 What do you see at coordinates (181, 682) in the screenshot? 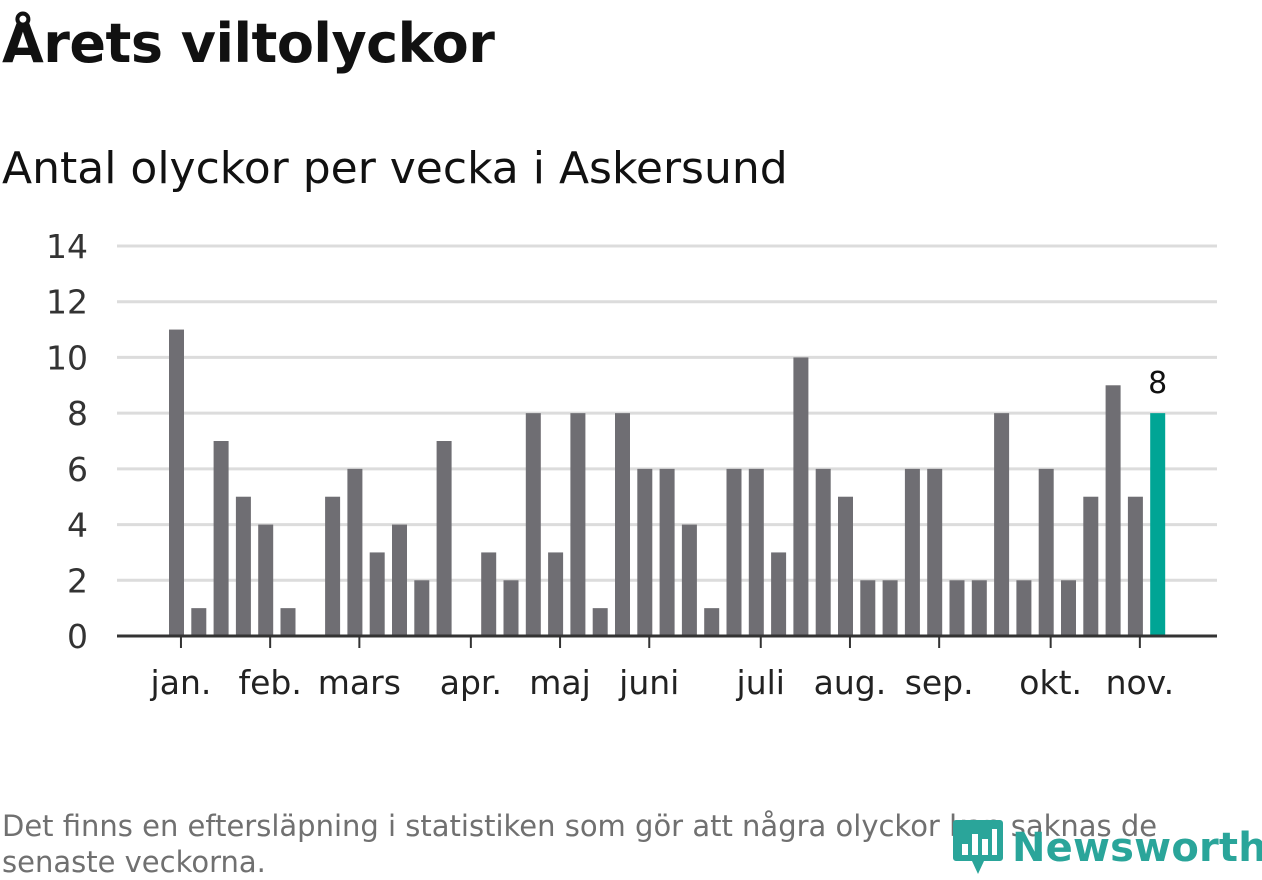
I see `x-tick-label: jan.` at bounding box center [181, 682].